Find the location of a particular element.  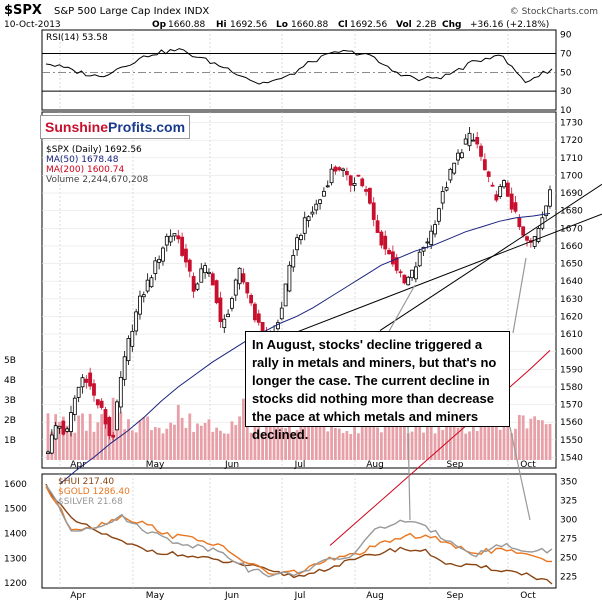

price-tick-label: 1610 is located at coordinates (571, 335).